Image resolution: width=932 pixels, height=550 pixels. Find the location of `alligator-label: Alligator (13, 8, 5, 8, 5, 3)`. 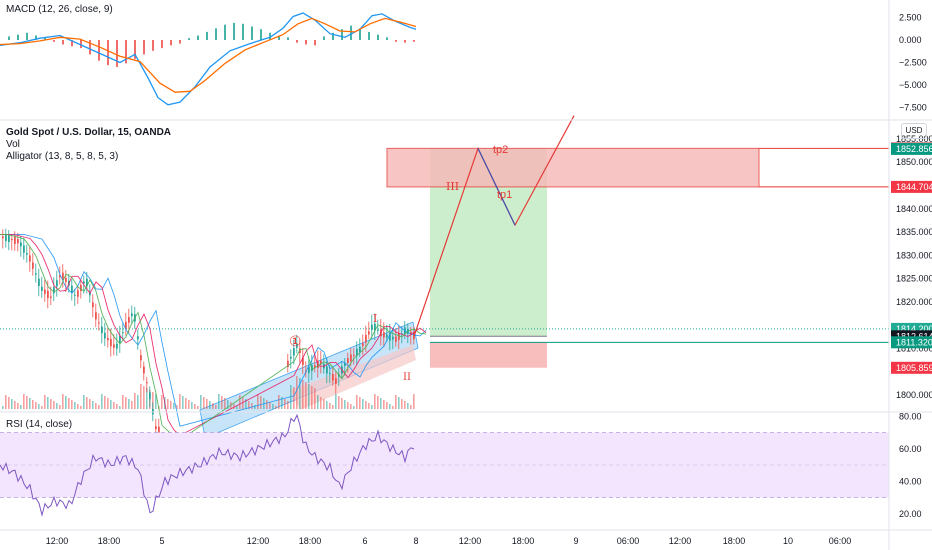

alligator-label: Alligator (13, 8, 5, 8, 5, 3) is located at coordinates (62, 156).